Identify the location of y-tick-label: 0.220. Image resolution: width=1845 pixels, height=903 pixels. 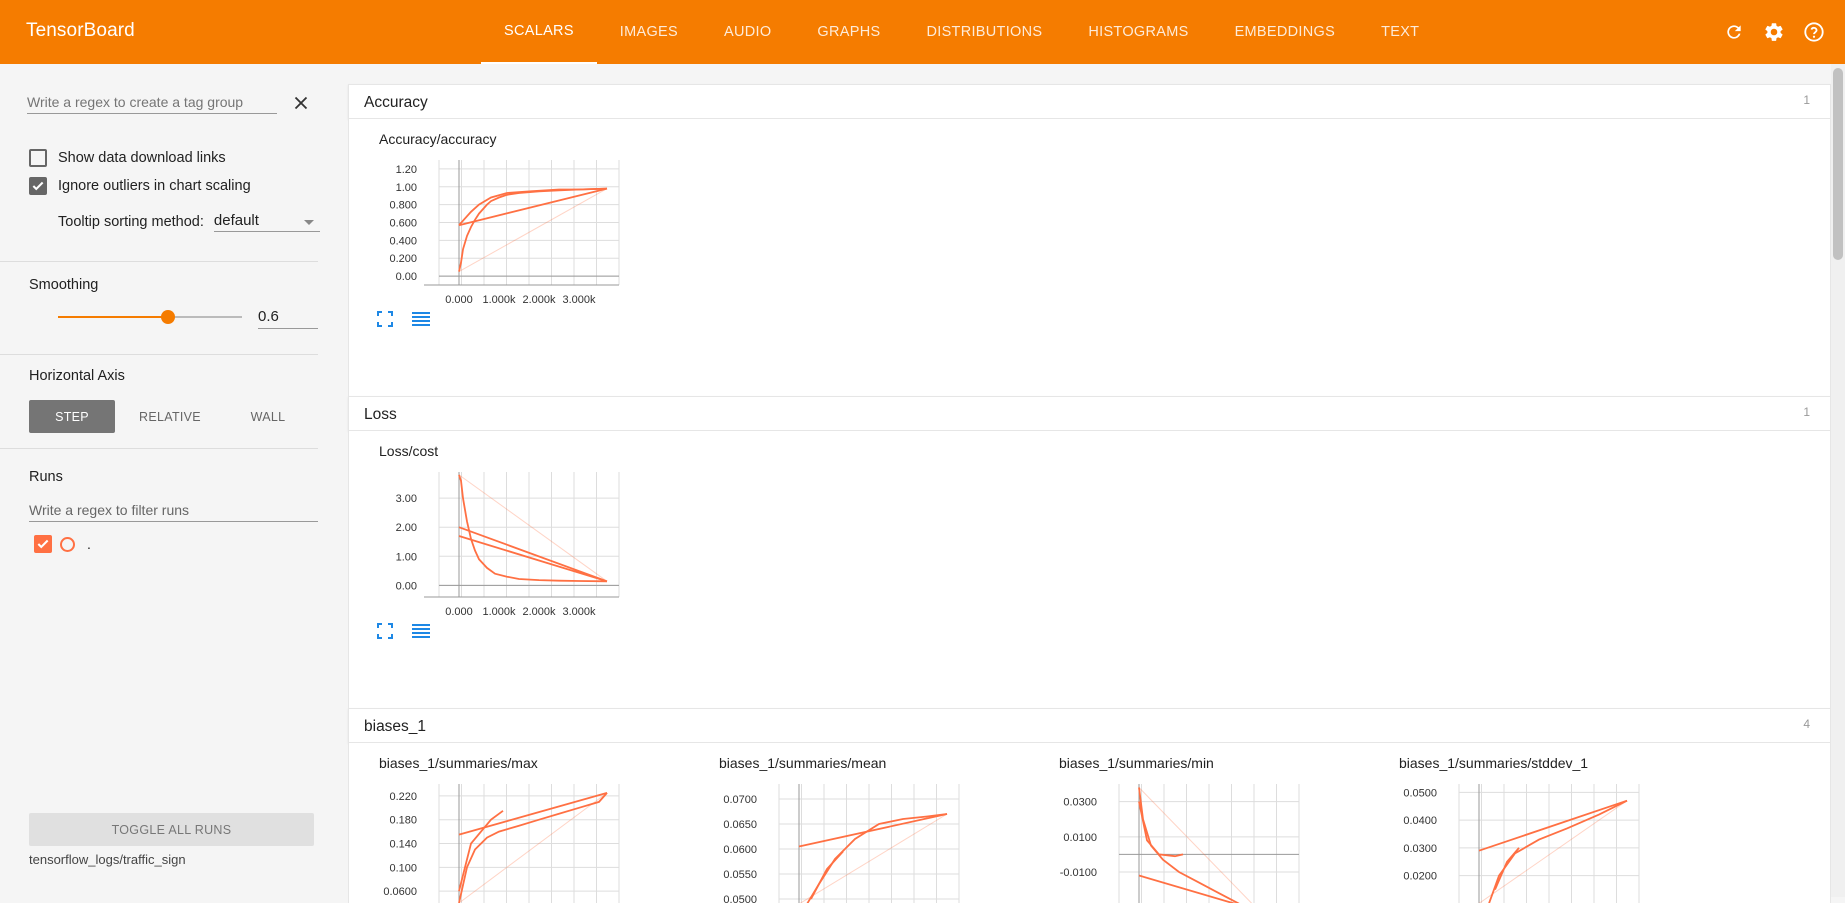
(403, 797).